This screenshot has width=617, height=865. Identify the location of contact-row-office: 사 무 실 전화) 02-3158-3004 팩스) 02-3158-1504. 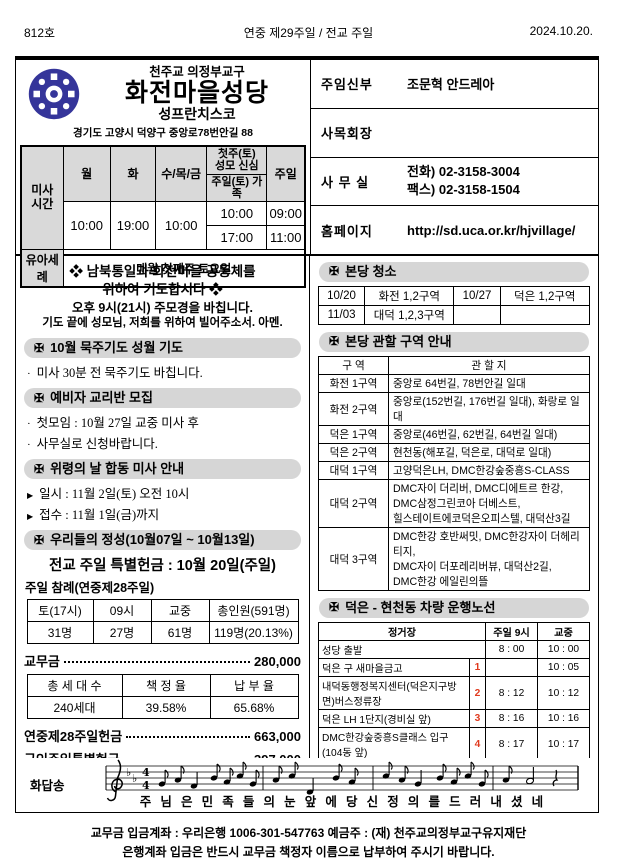
(454, 182).